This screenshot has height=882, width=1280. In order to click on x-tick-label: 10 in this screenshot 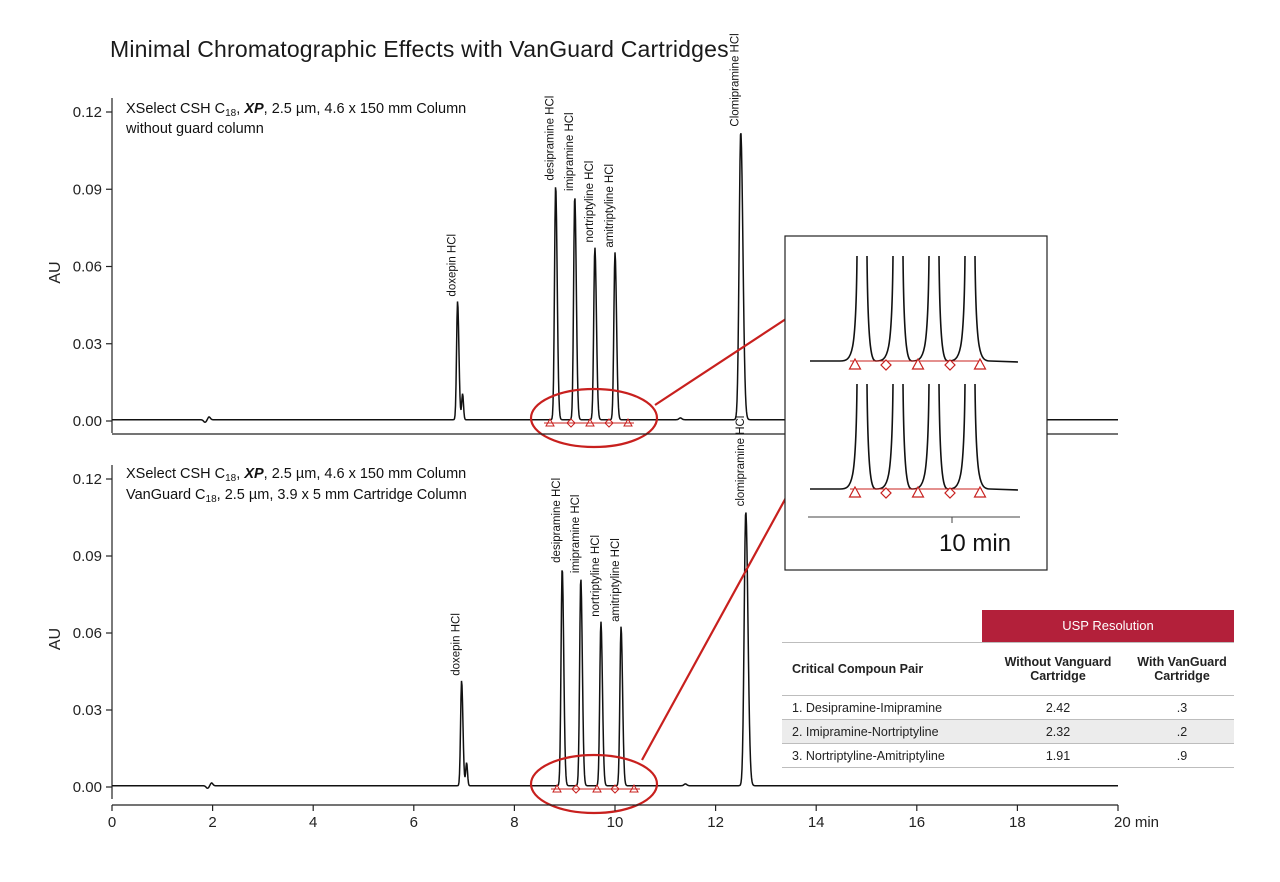, I will do `click(615, 822)`.